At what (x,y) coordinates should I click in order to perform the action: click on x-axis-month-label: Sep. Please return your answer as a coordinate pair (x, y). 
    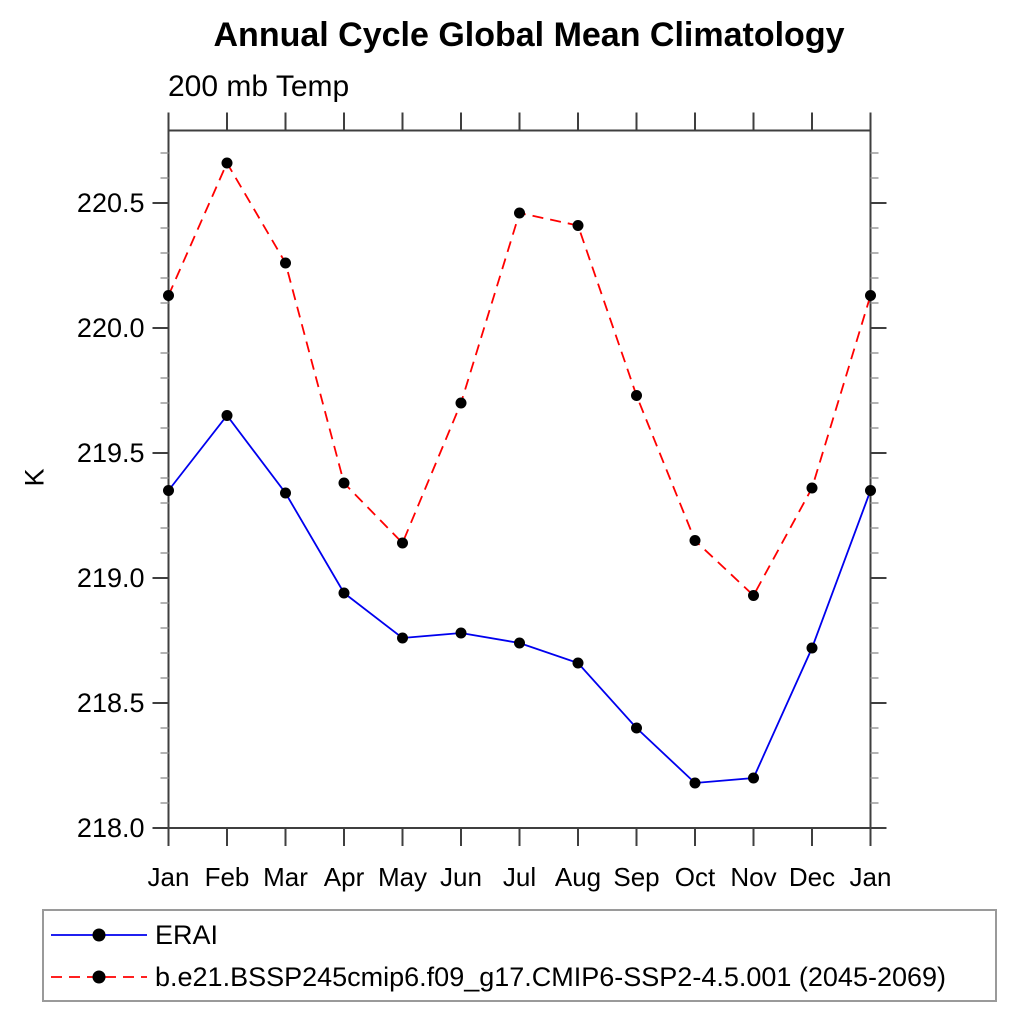
    Looking at the image, I should click on (636, 877).